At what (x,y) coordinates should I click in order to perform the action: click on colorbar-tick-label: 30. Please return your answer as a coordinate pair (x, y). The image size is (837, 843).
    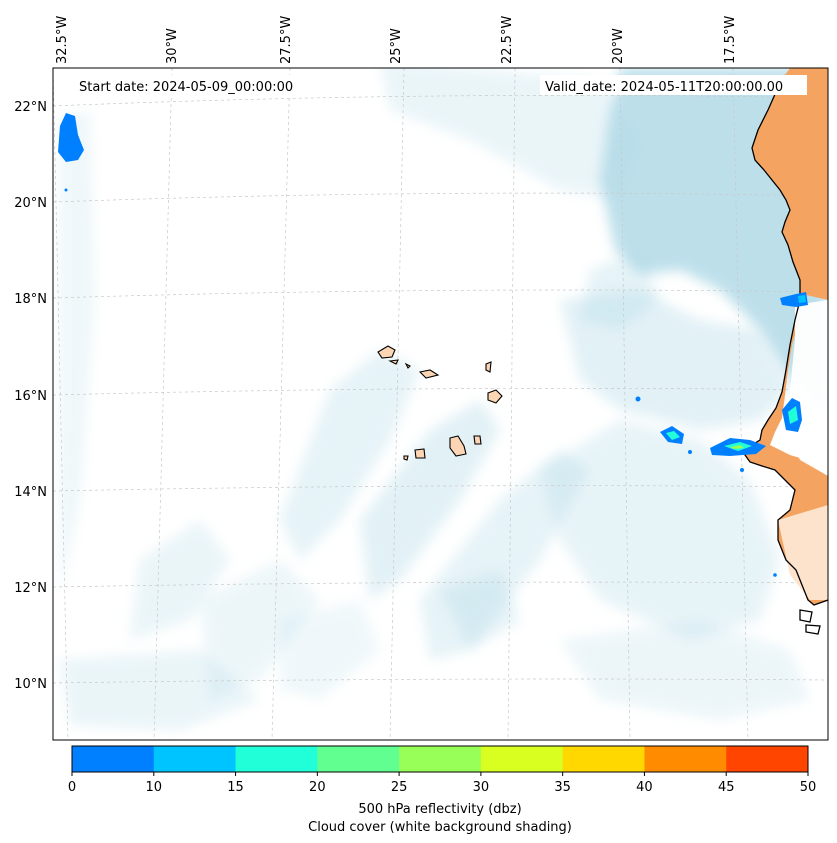
    Looking at the image, I should click on (481, 787).